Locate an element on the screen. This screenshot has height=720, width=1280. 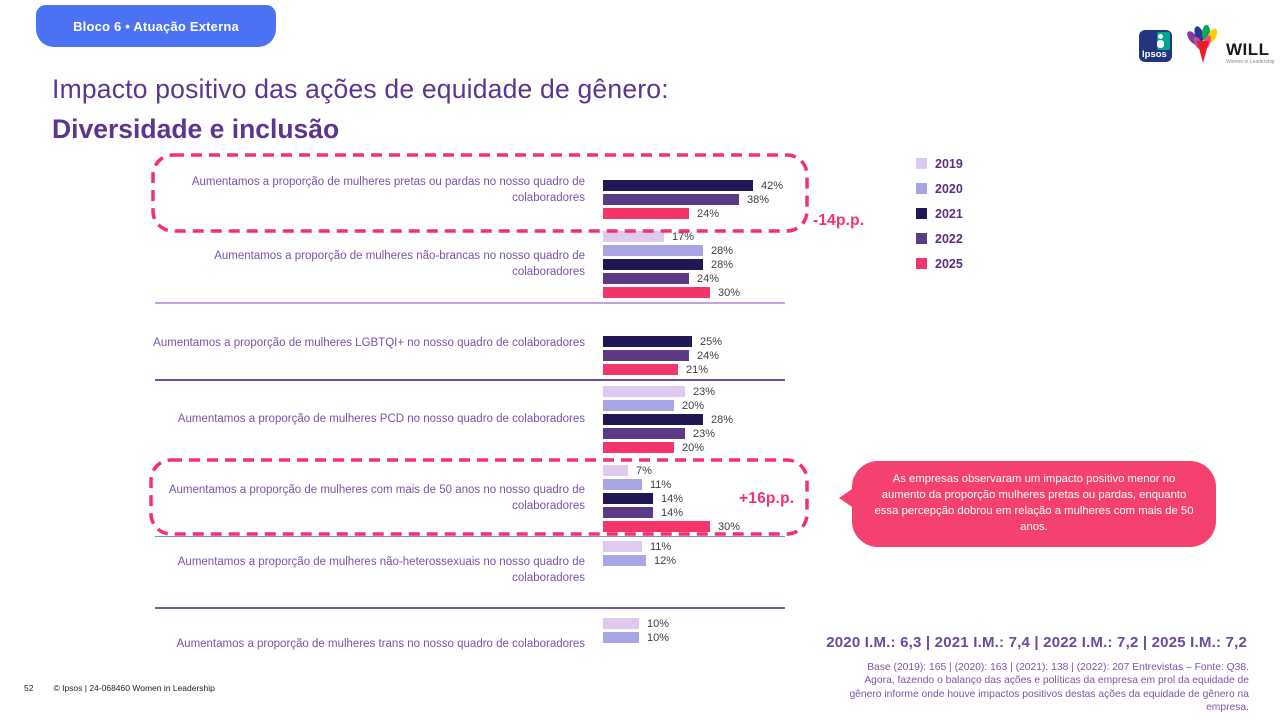
bar-row: 10% is located at coordinates (636, 623).